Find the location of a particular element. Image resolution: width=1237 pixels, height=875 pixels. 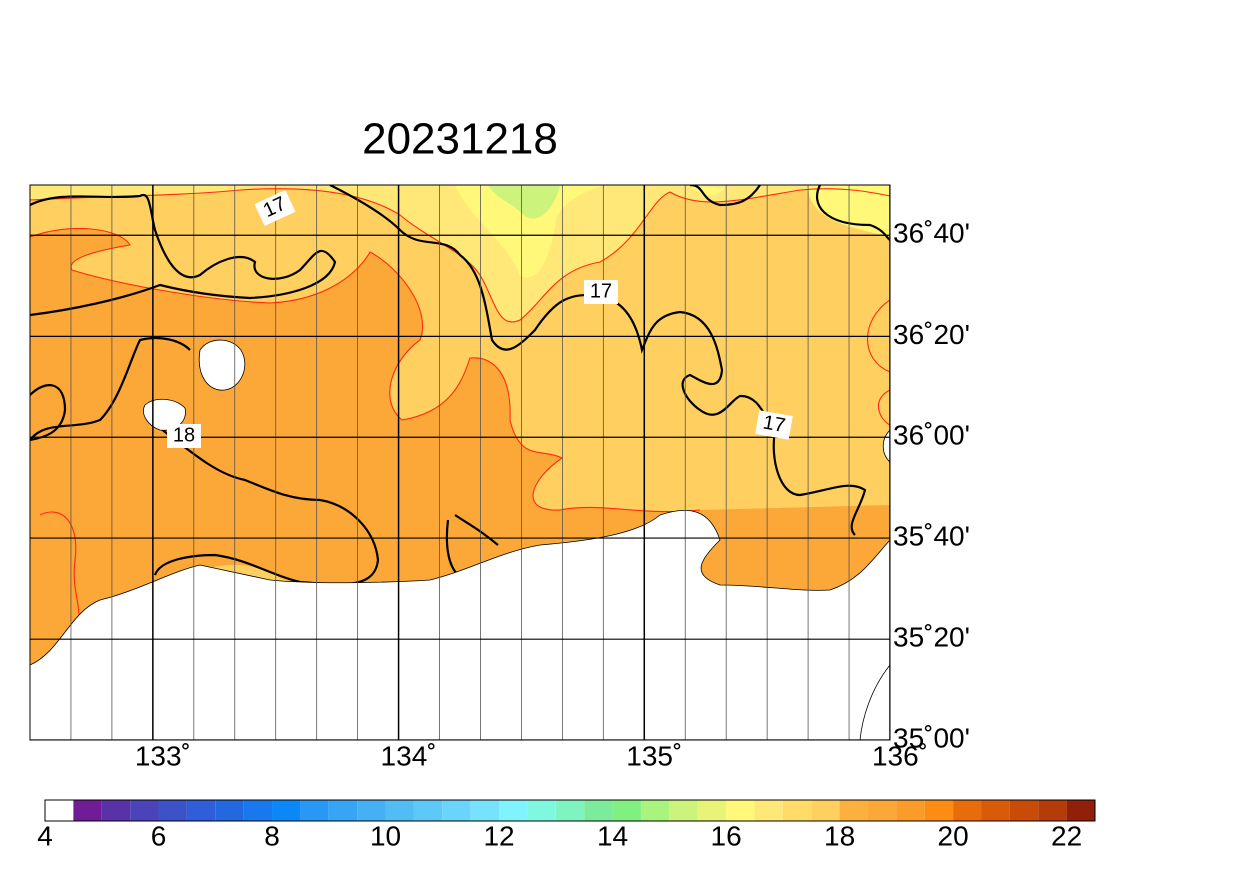

lon-label: 135˚ is located at coordinates (654, 755).